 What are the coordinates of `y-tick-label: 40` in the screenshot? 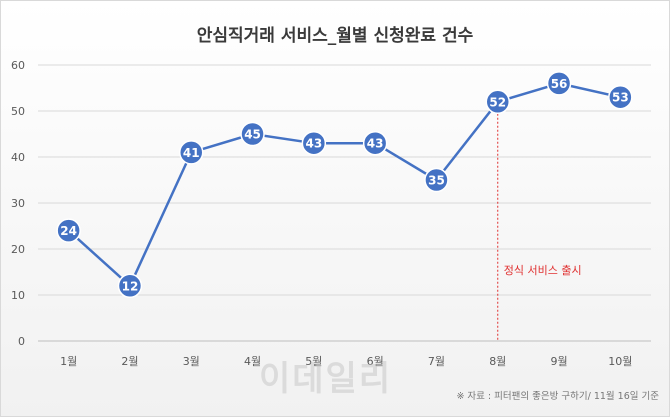 It's located at (18, 157).